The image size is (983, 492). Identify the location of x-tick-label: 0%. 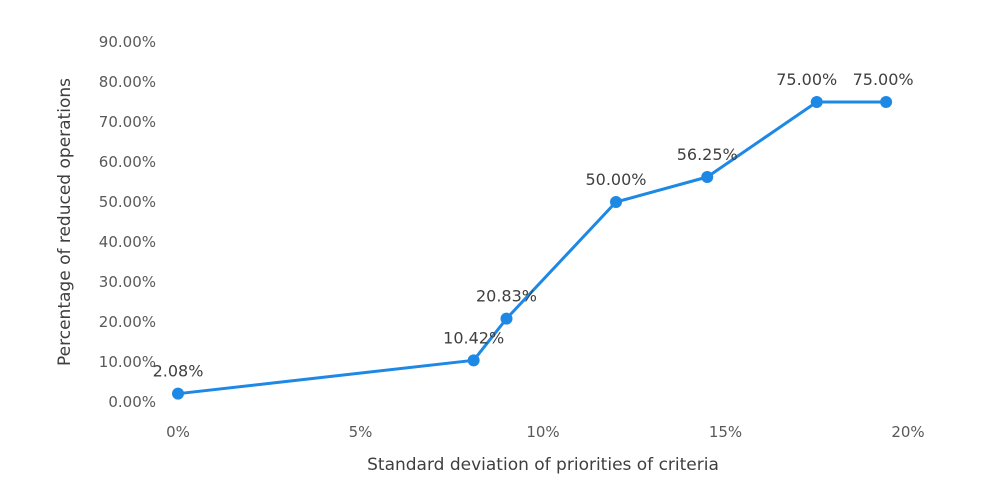
(178, 432).